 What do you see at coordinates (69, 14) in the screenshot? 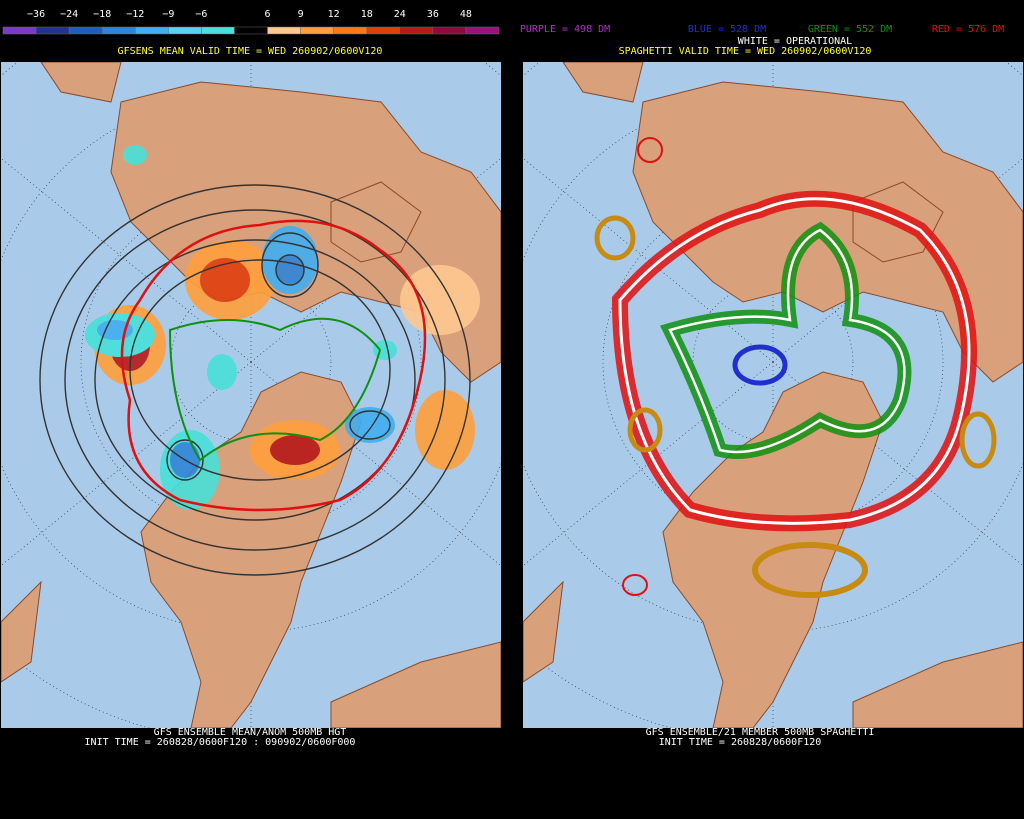
I see `color-label: −24` at bounding box center [69, 14].